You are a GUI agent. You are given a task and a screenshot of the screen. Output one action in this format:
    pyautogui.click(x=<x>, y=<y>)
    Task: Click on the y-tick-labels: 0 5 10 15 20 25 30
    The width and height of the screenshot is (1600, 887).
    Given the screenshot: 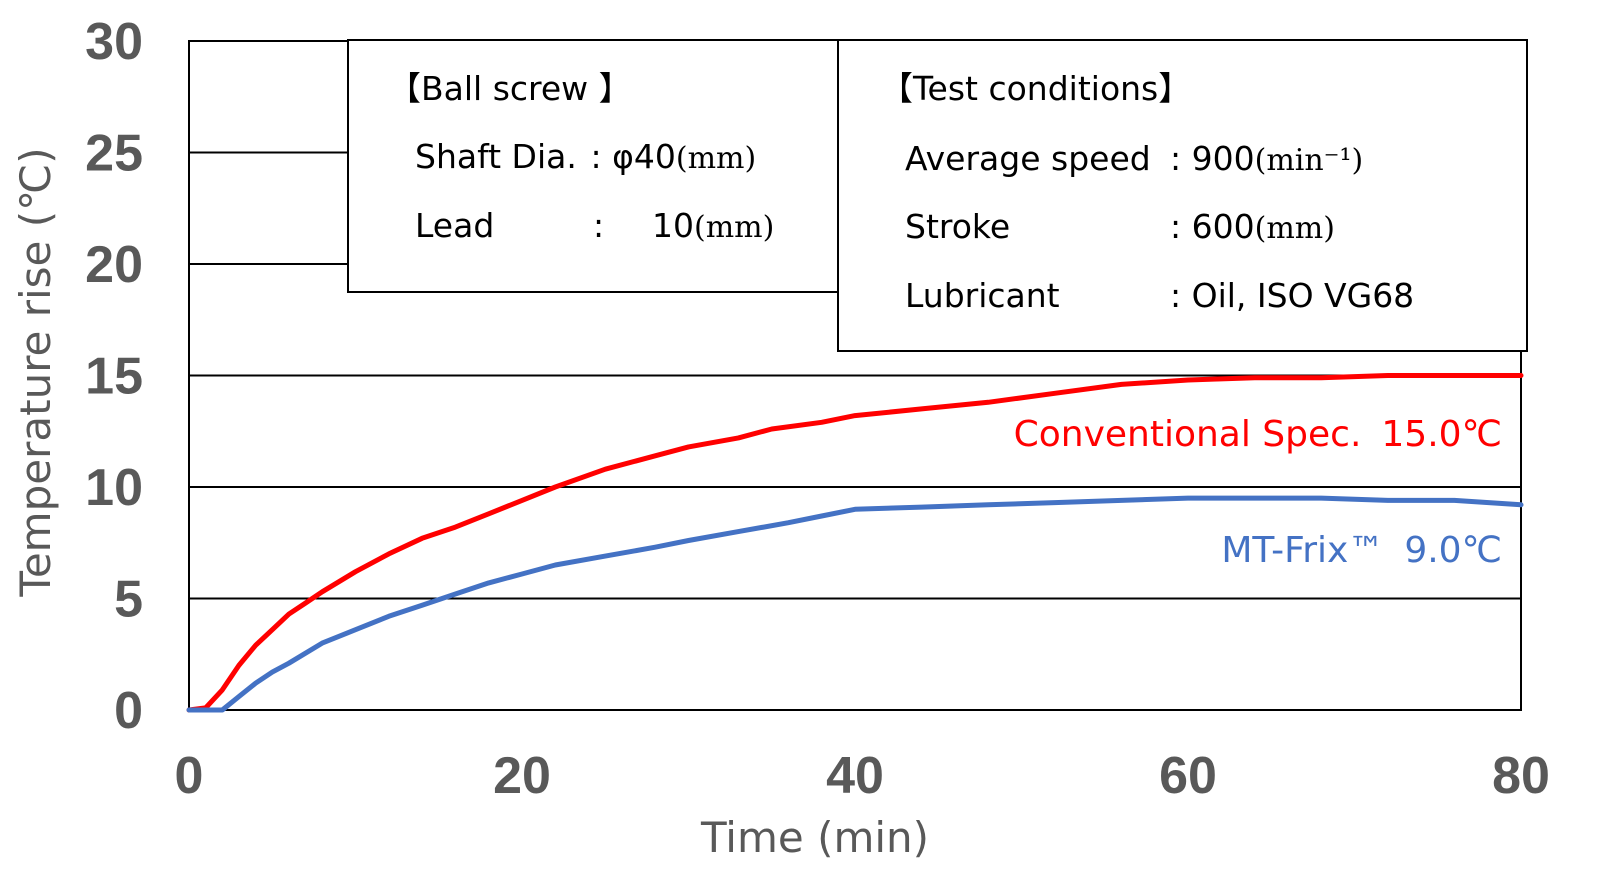 What is the action you would take?
    pyautogui.click(x=114, y=376)
    